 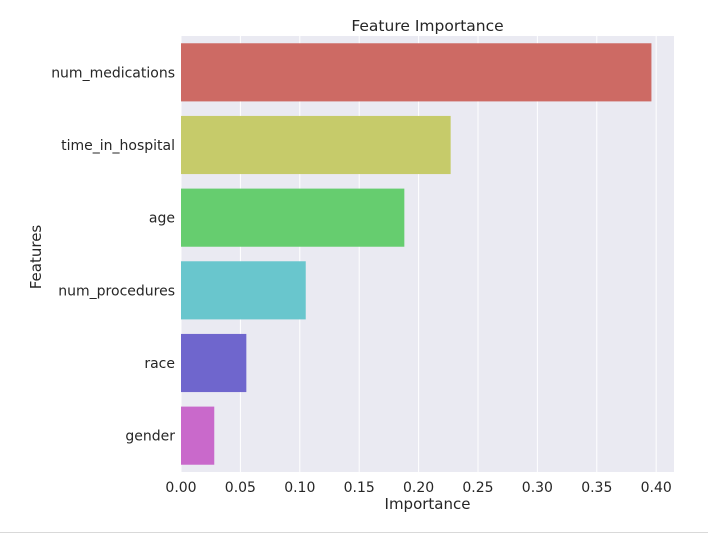 What do you see at coordinates (116, 291) in the screenshot?
I see `y-tick-label: num_procedures` at bounding box center [116, 291].